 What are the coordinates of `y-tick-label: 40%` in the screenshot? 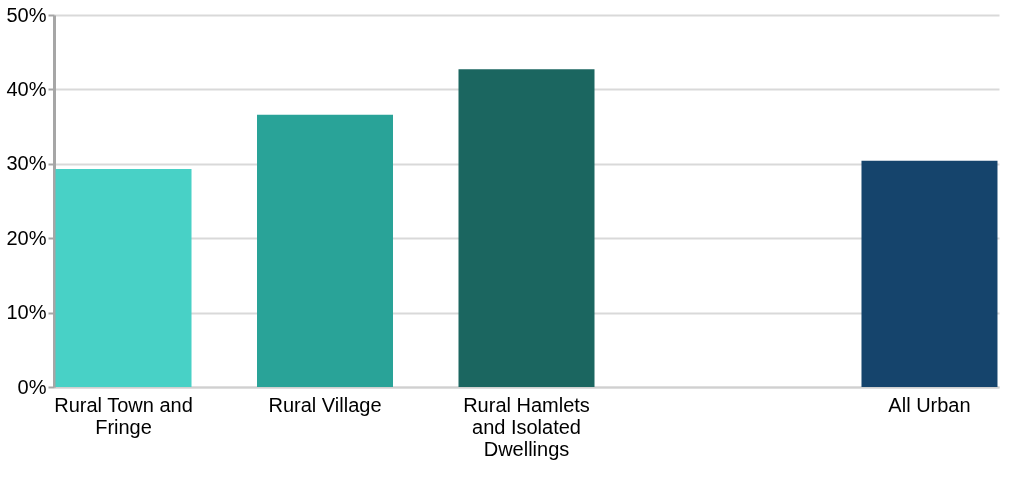 It's located at (26, 88).